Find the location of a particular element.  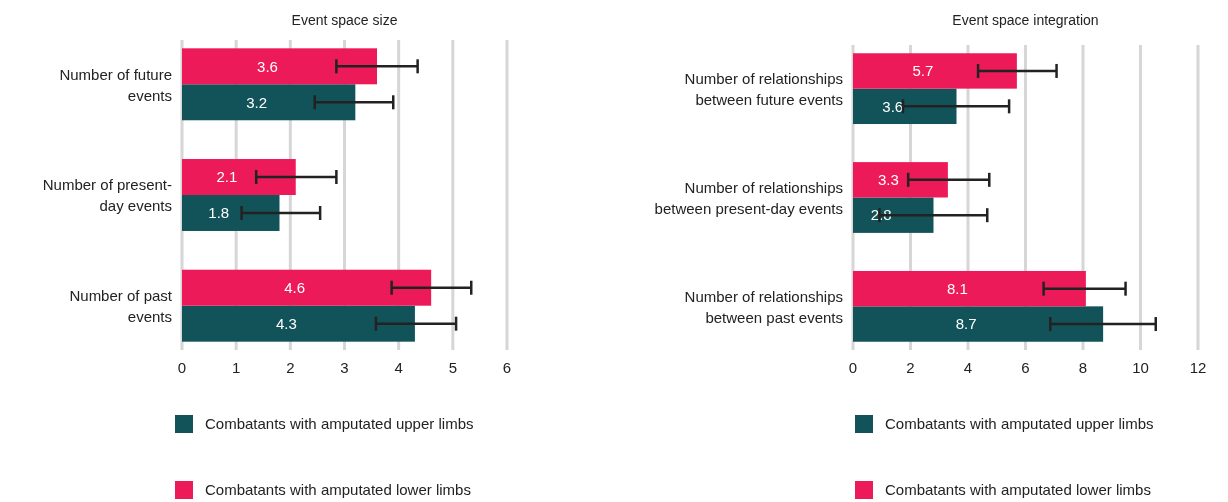

data-label: 5.7 is located at coordinates (923, 71).